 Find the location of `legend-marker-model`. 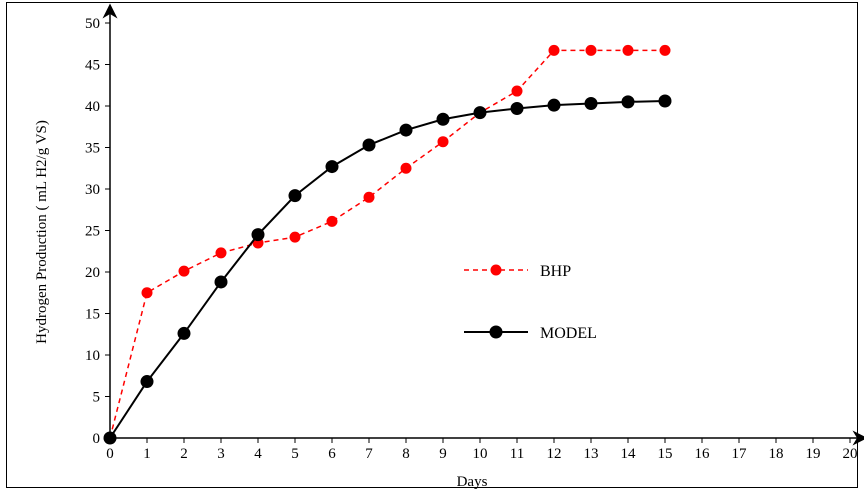

legend-marker-model is located at coordinates (496, 332).